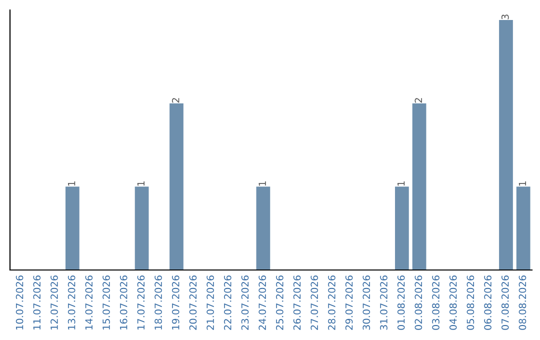 This screenshot has width=540, height=340. Describe the element at coordinates (54, 302) in the screenshot. I see `x-tick-label: 12.07.2026` at that location.